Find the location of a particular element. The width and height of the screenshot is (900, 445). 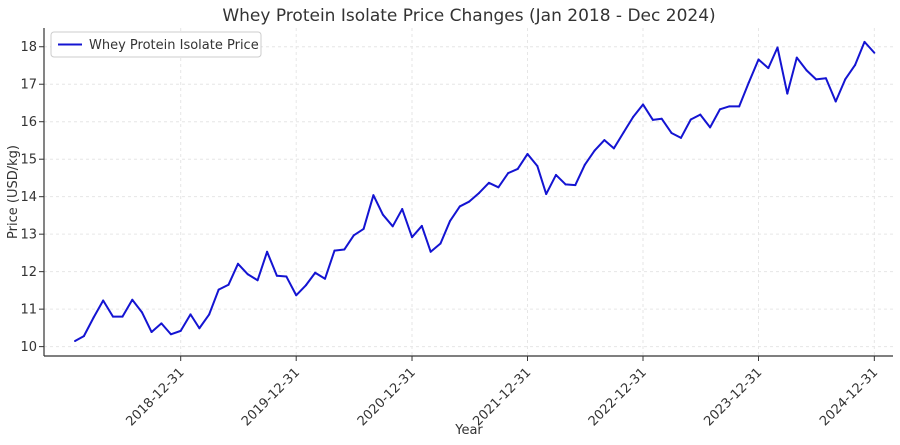

y-tick-label: 16 is located at coordinates (28, 122).